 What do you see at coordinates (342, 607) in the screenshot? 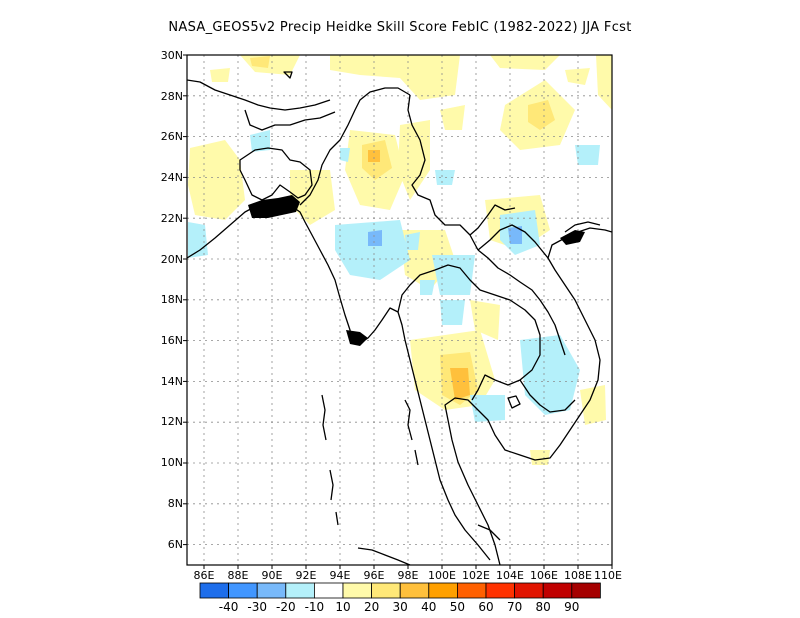
I see `colorbar-tick: 10` at bounding box center [342, 607].